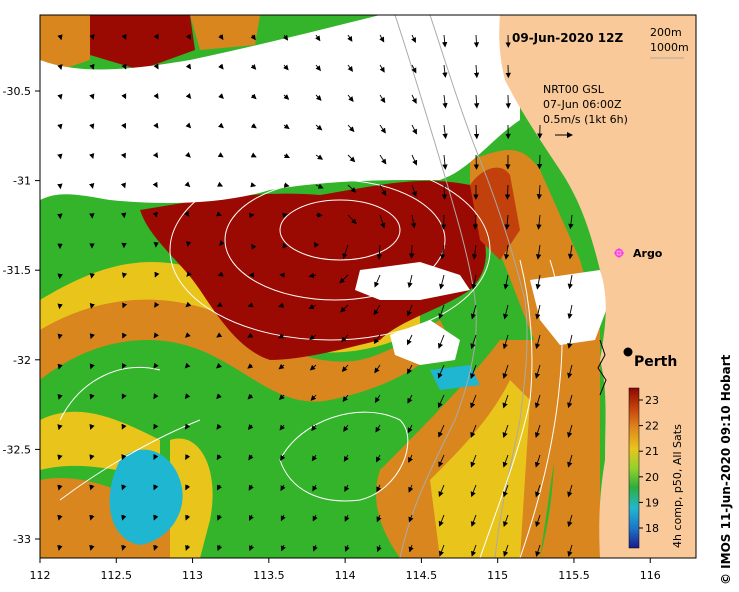 The height and width of the screenshot is (592, 739). I want to click on colorbar-tick-label: 22, so click(652, 426).